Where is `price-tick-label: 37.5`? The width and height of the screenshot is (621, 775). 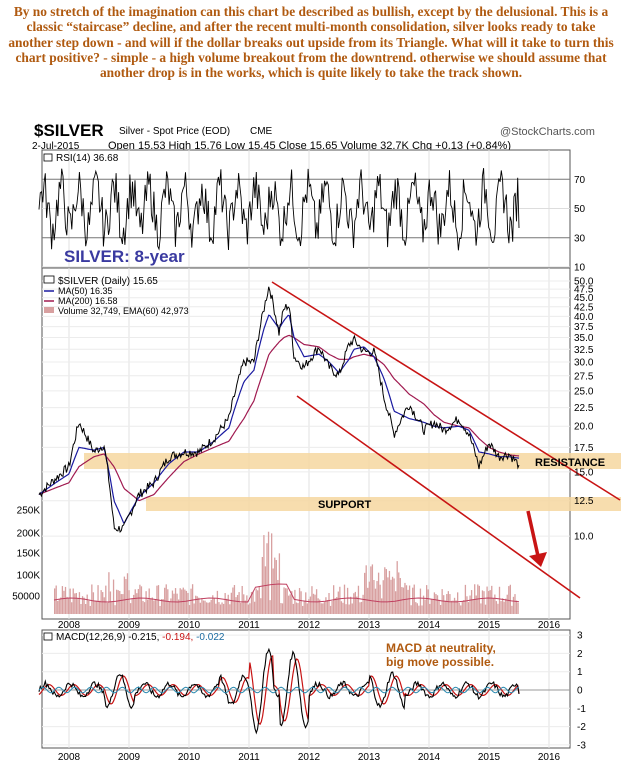 price-tick-label: 37.5 is located at coordinates (584, 327).